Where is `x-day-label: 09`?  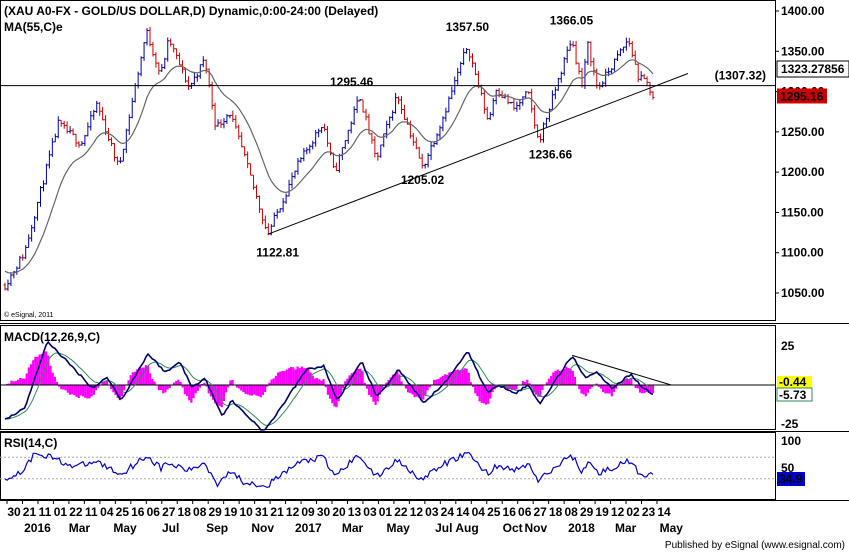 x-day-label: 09 is located at coordinates (308, 512).